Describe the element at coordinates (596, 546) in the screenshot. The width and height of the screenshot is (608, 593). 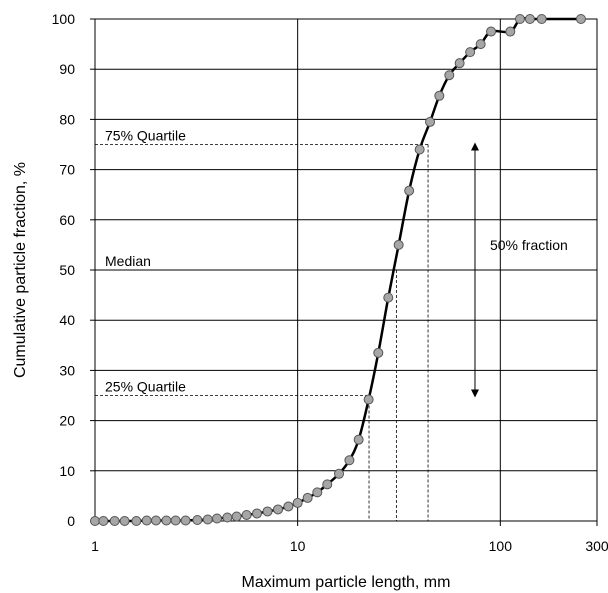
I see `x-tick-label: 300` at that location.